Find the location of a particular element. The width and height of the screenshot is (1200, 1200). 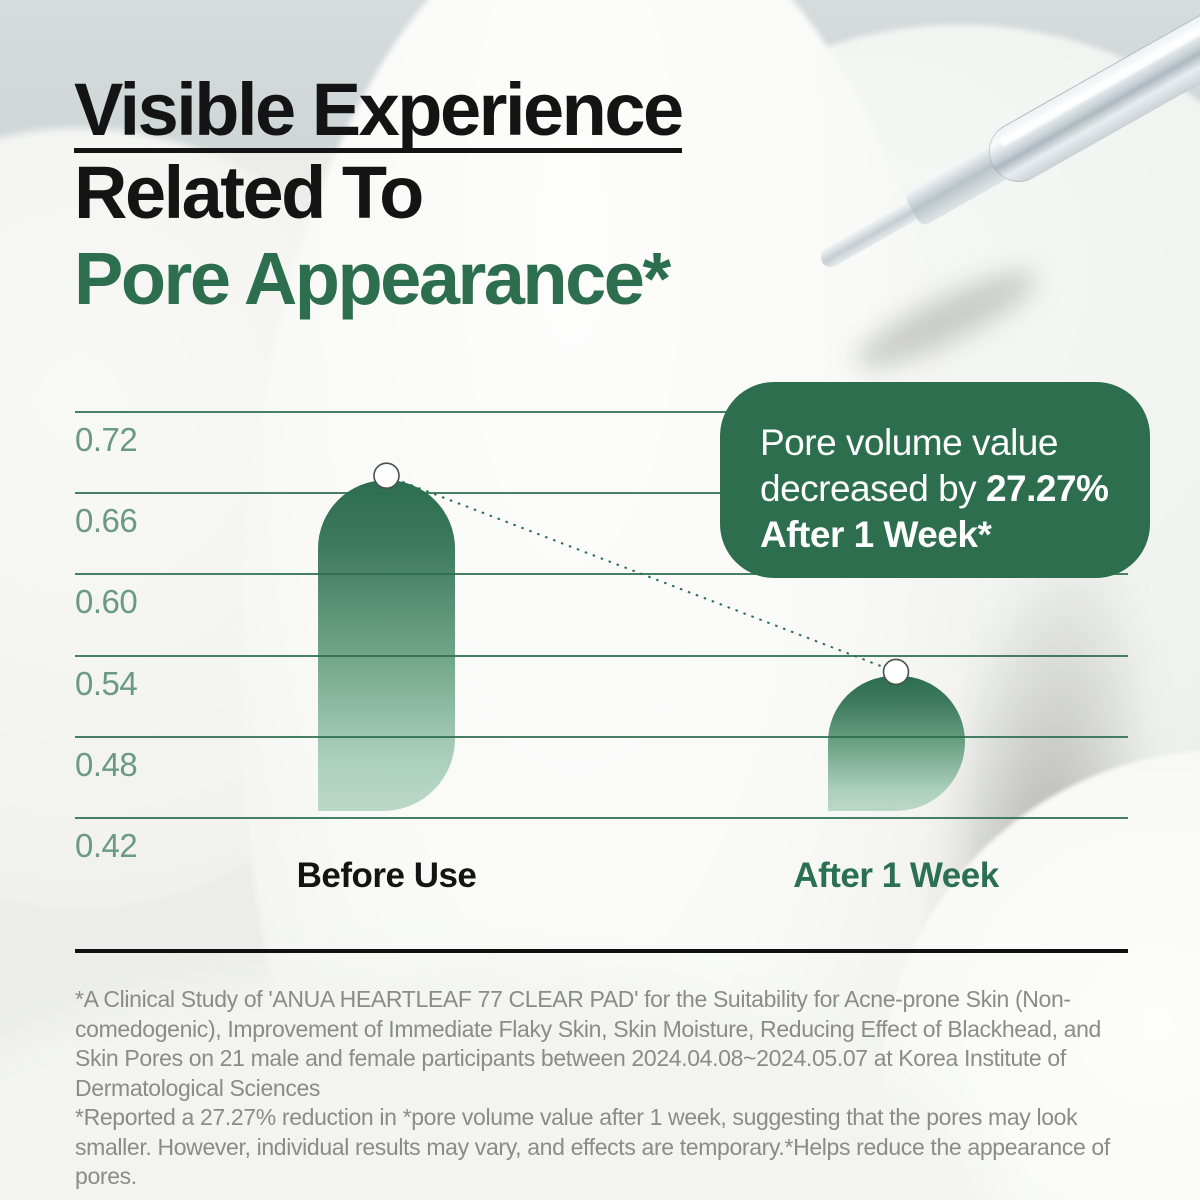

title-line-2: Related To is located at coordinates (249, 192).